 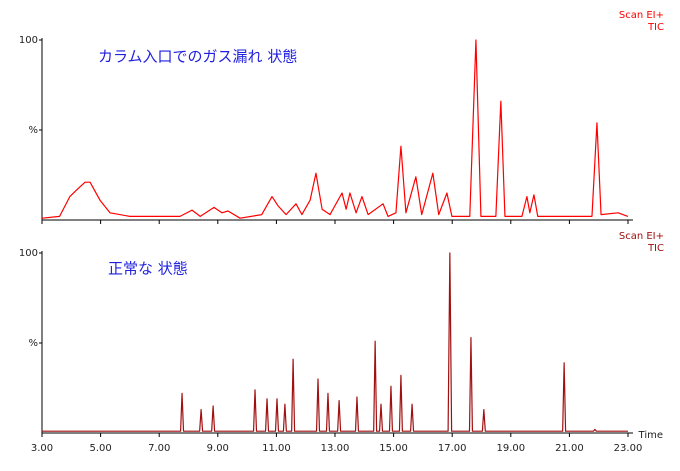 I want to click on x-axis-label: Time, so click(x=650, y=435).